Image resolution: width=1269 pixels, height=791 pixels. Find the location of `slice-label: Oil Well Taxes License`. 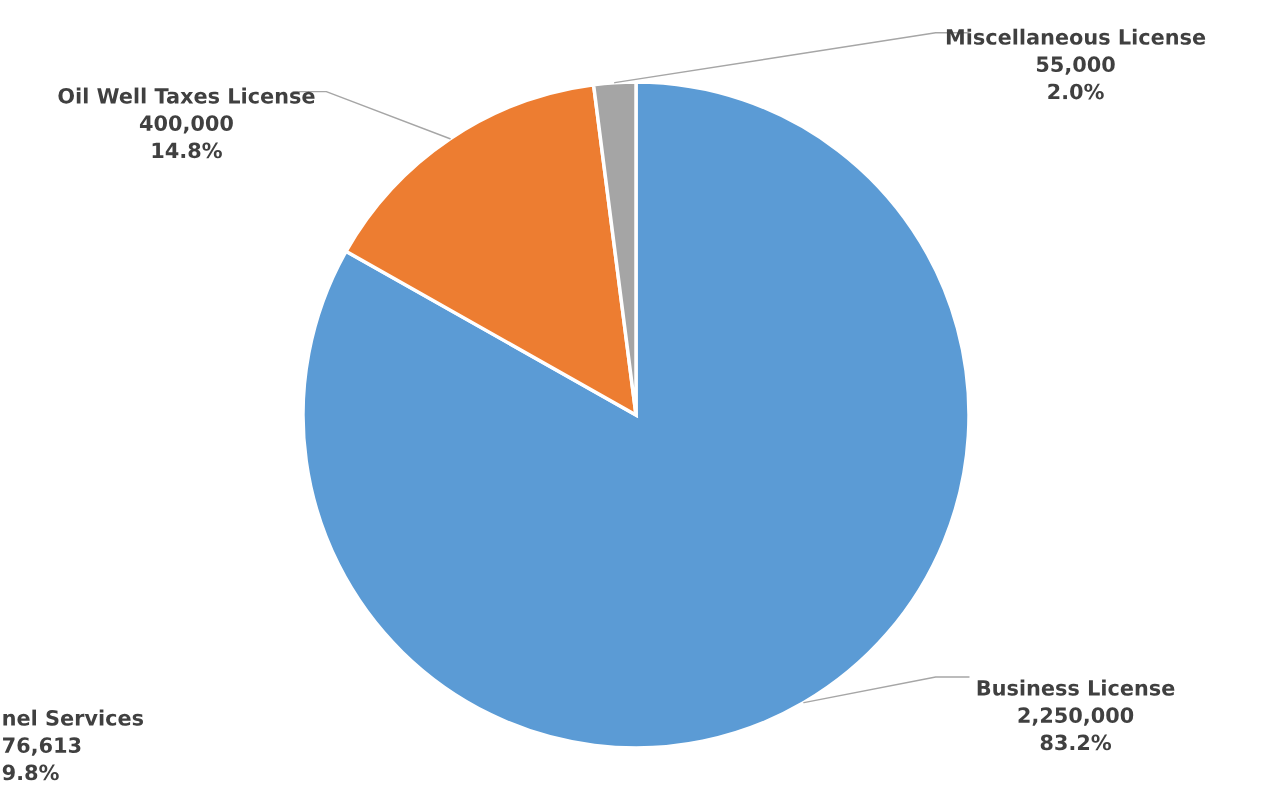

slice-label: Oil Well Taxes License is located at coordinates (186, 95).